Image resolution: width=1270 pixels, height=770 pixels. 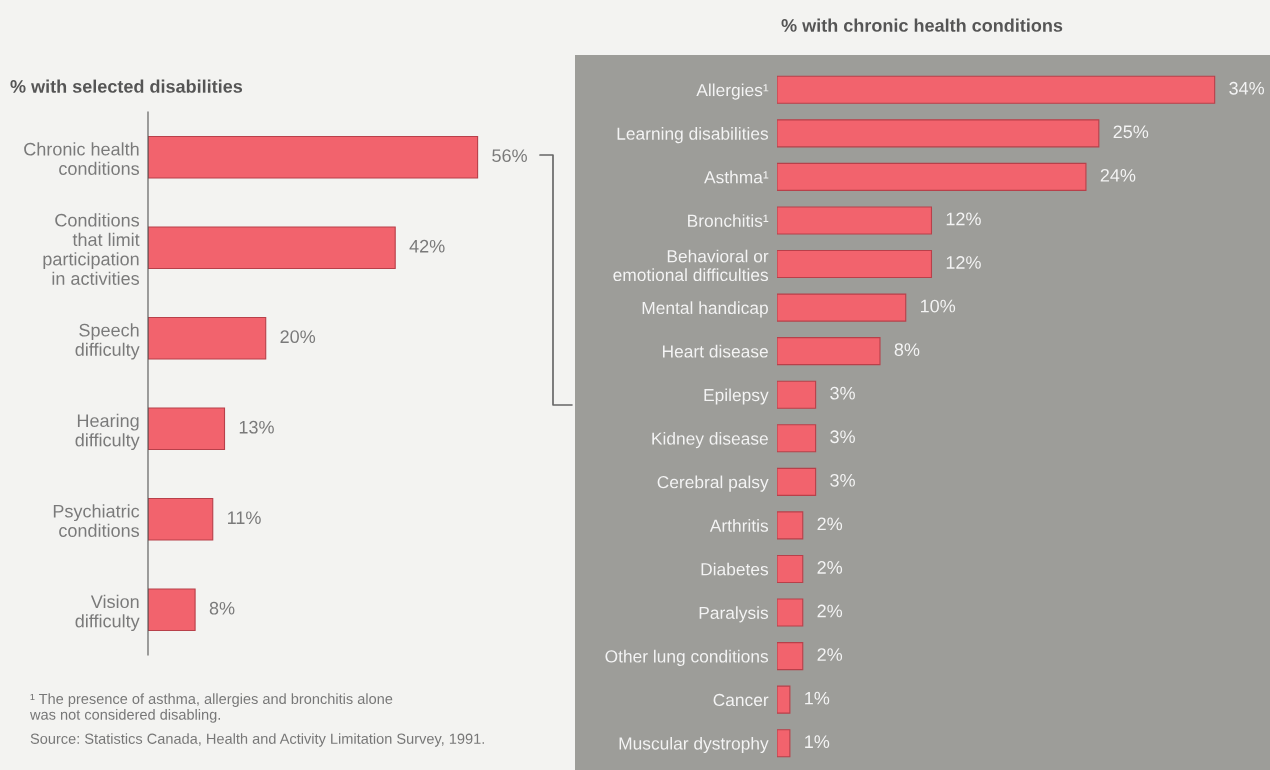 I want to click on y-tick-label: Other lung conditions, so click(x=687, y=657).